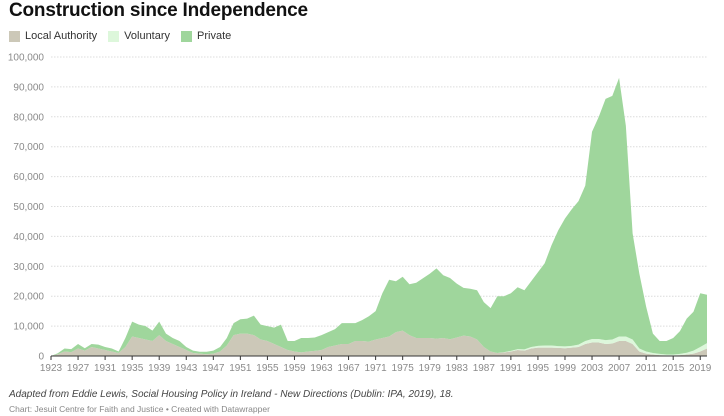  What do you see at coordinates (51, 368) in the screenshot?
I see `x-tick-label: 1923` at bounding box center [51, 368].